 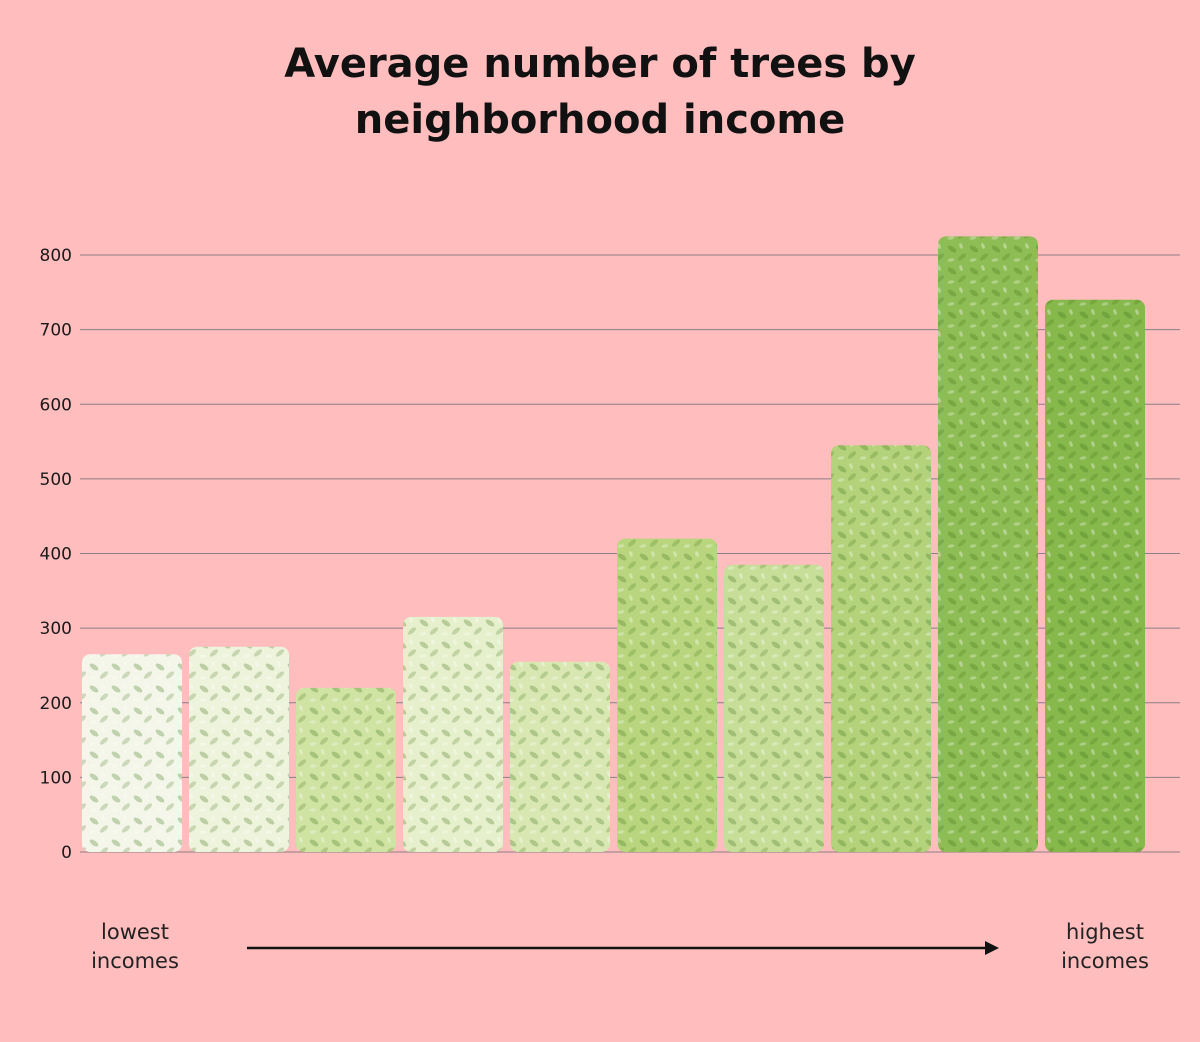 I want to click on chart-title-line-1: Average number of trees by, so click(x=600, y=64).